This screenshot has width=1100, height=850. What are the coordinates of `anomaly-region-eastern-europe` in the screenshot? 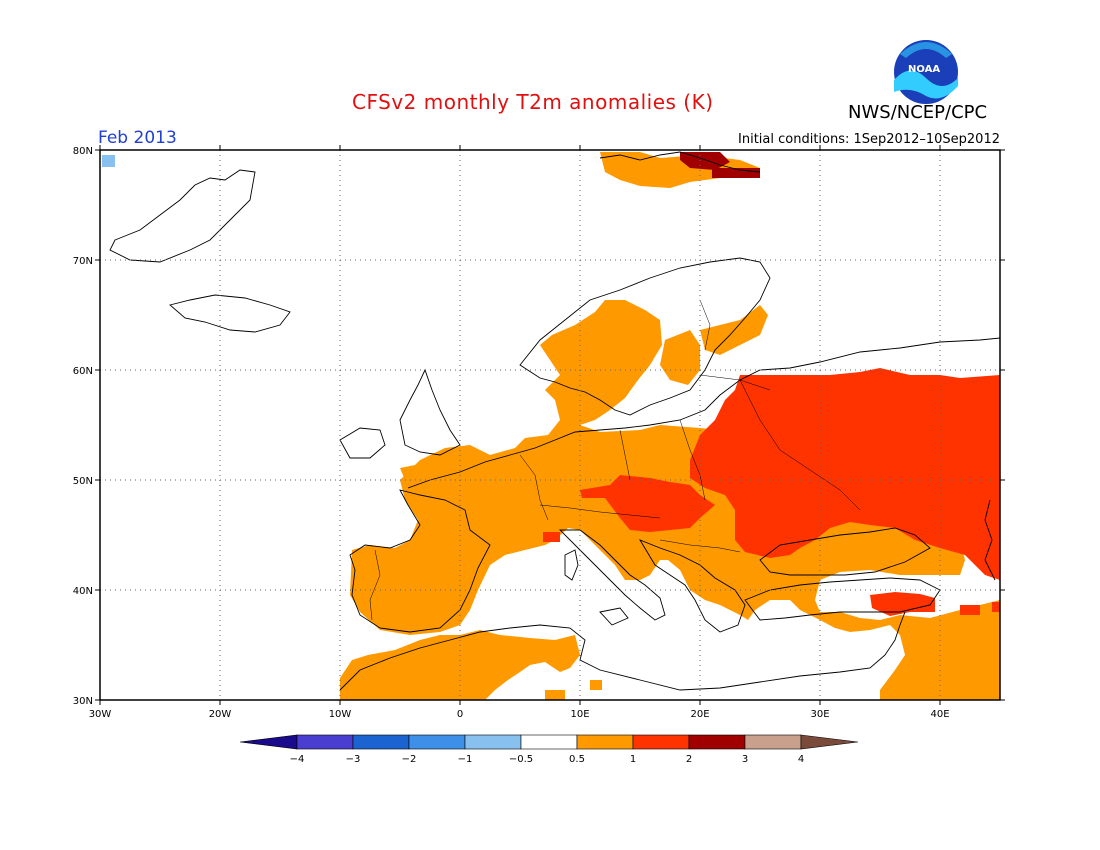 It's located at (845, 474).